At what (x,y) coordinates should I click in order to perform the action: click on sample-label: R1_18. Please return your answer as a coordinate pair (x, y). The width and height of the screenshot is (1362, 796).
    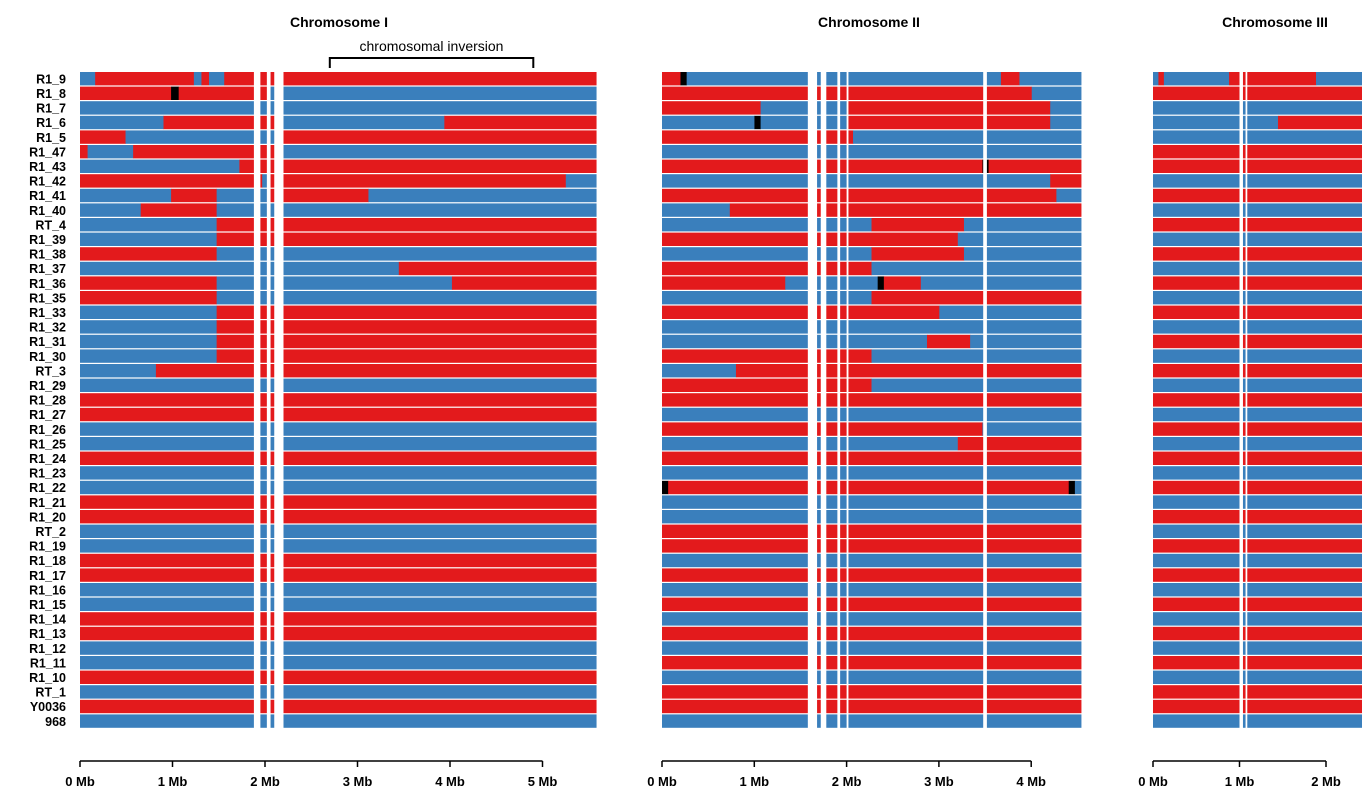
    Looking at the image, I should click on (47, 561).